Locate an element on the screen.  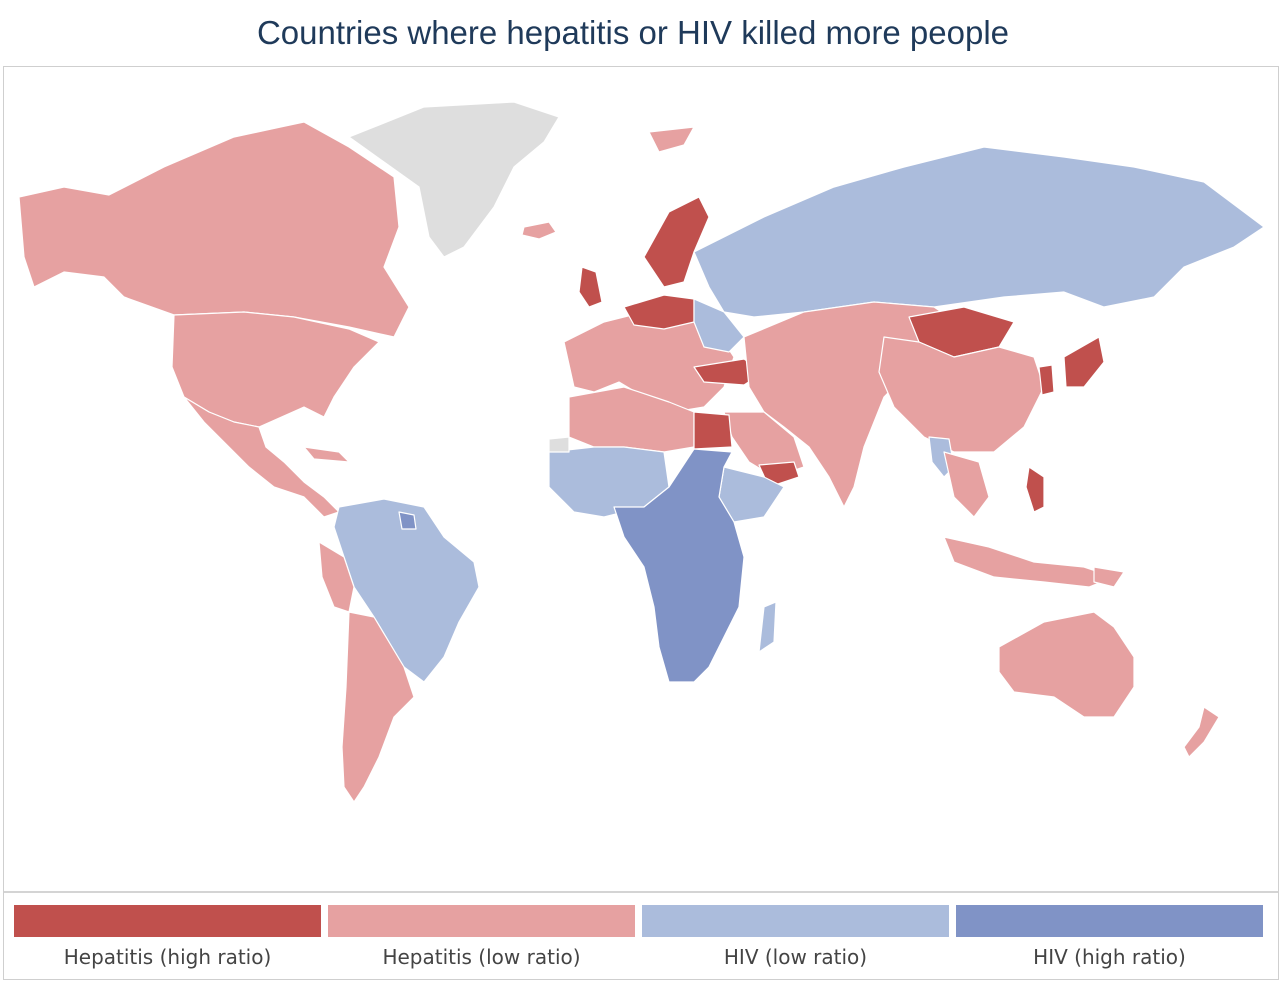
region-russia is located at coordinates (979, 232).